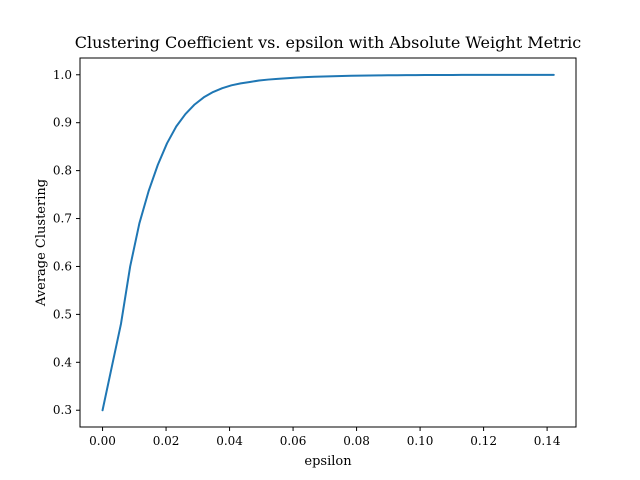 This screenshot has height=480, width=640. I want to click on y-tick-label: 0.4, so click(62, 362).